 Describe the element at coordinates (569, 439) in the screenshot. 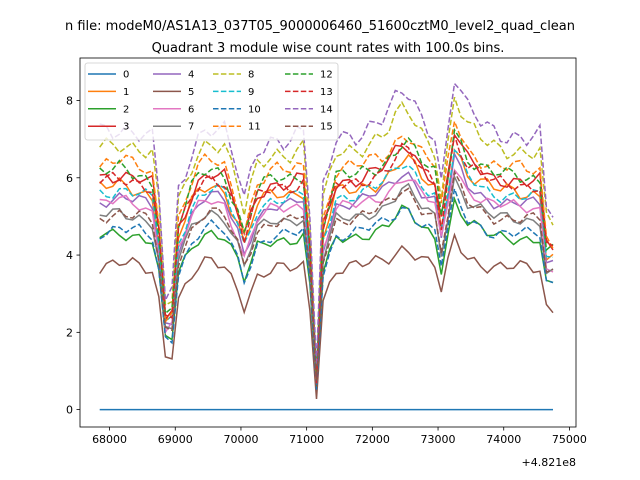

I see `x-tick-label: 75000` at that location.